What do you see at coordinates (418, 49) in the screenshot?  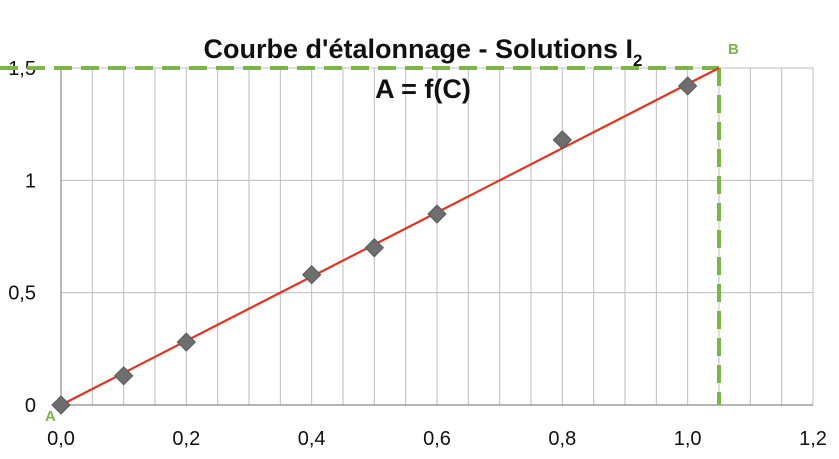 I see `chart-title-text: Courbe d'étalonnage - Solutions I` at bounding box center [418, 49].